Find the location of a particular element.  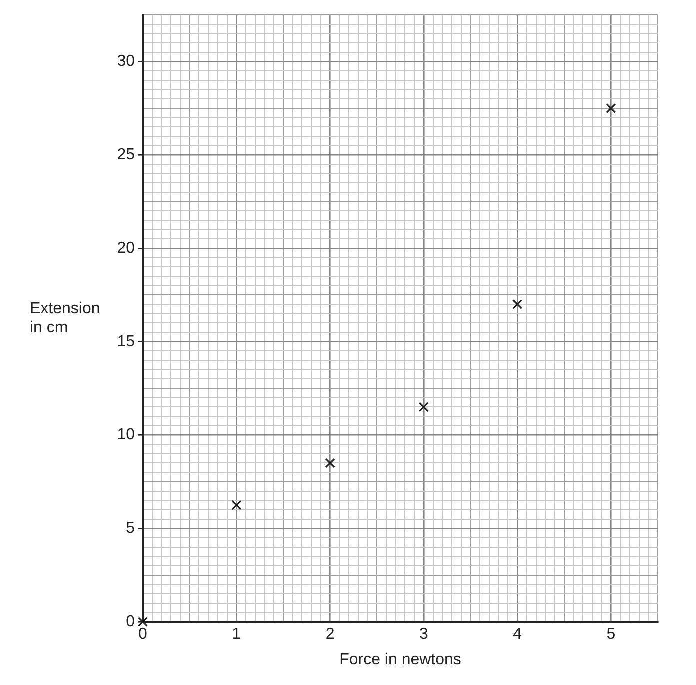

y-tick-label: 25 is located at coordinates (126, 155).